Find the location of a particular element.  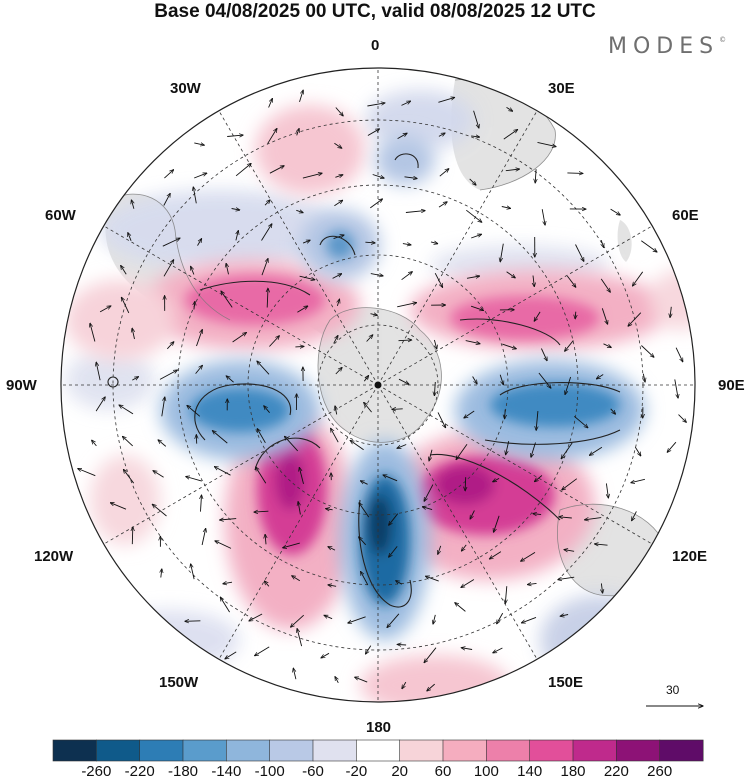

lon-label-120w: 120W is located at coordinates (54, 556).